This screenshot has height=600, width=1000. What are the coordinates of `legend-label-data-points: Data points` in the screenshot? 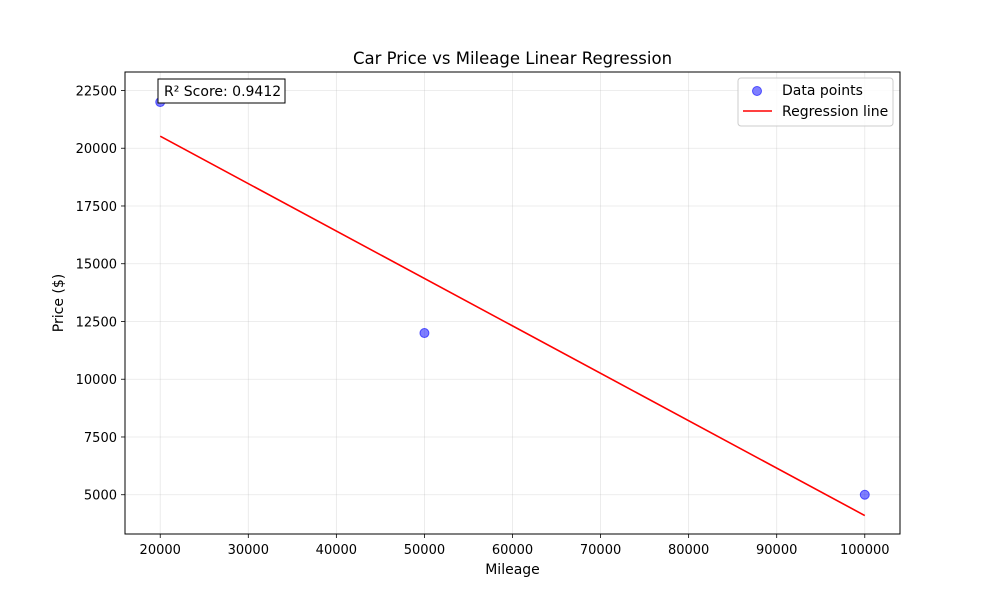 It's located at (822, 91).